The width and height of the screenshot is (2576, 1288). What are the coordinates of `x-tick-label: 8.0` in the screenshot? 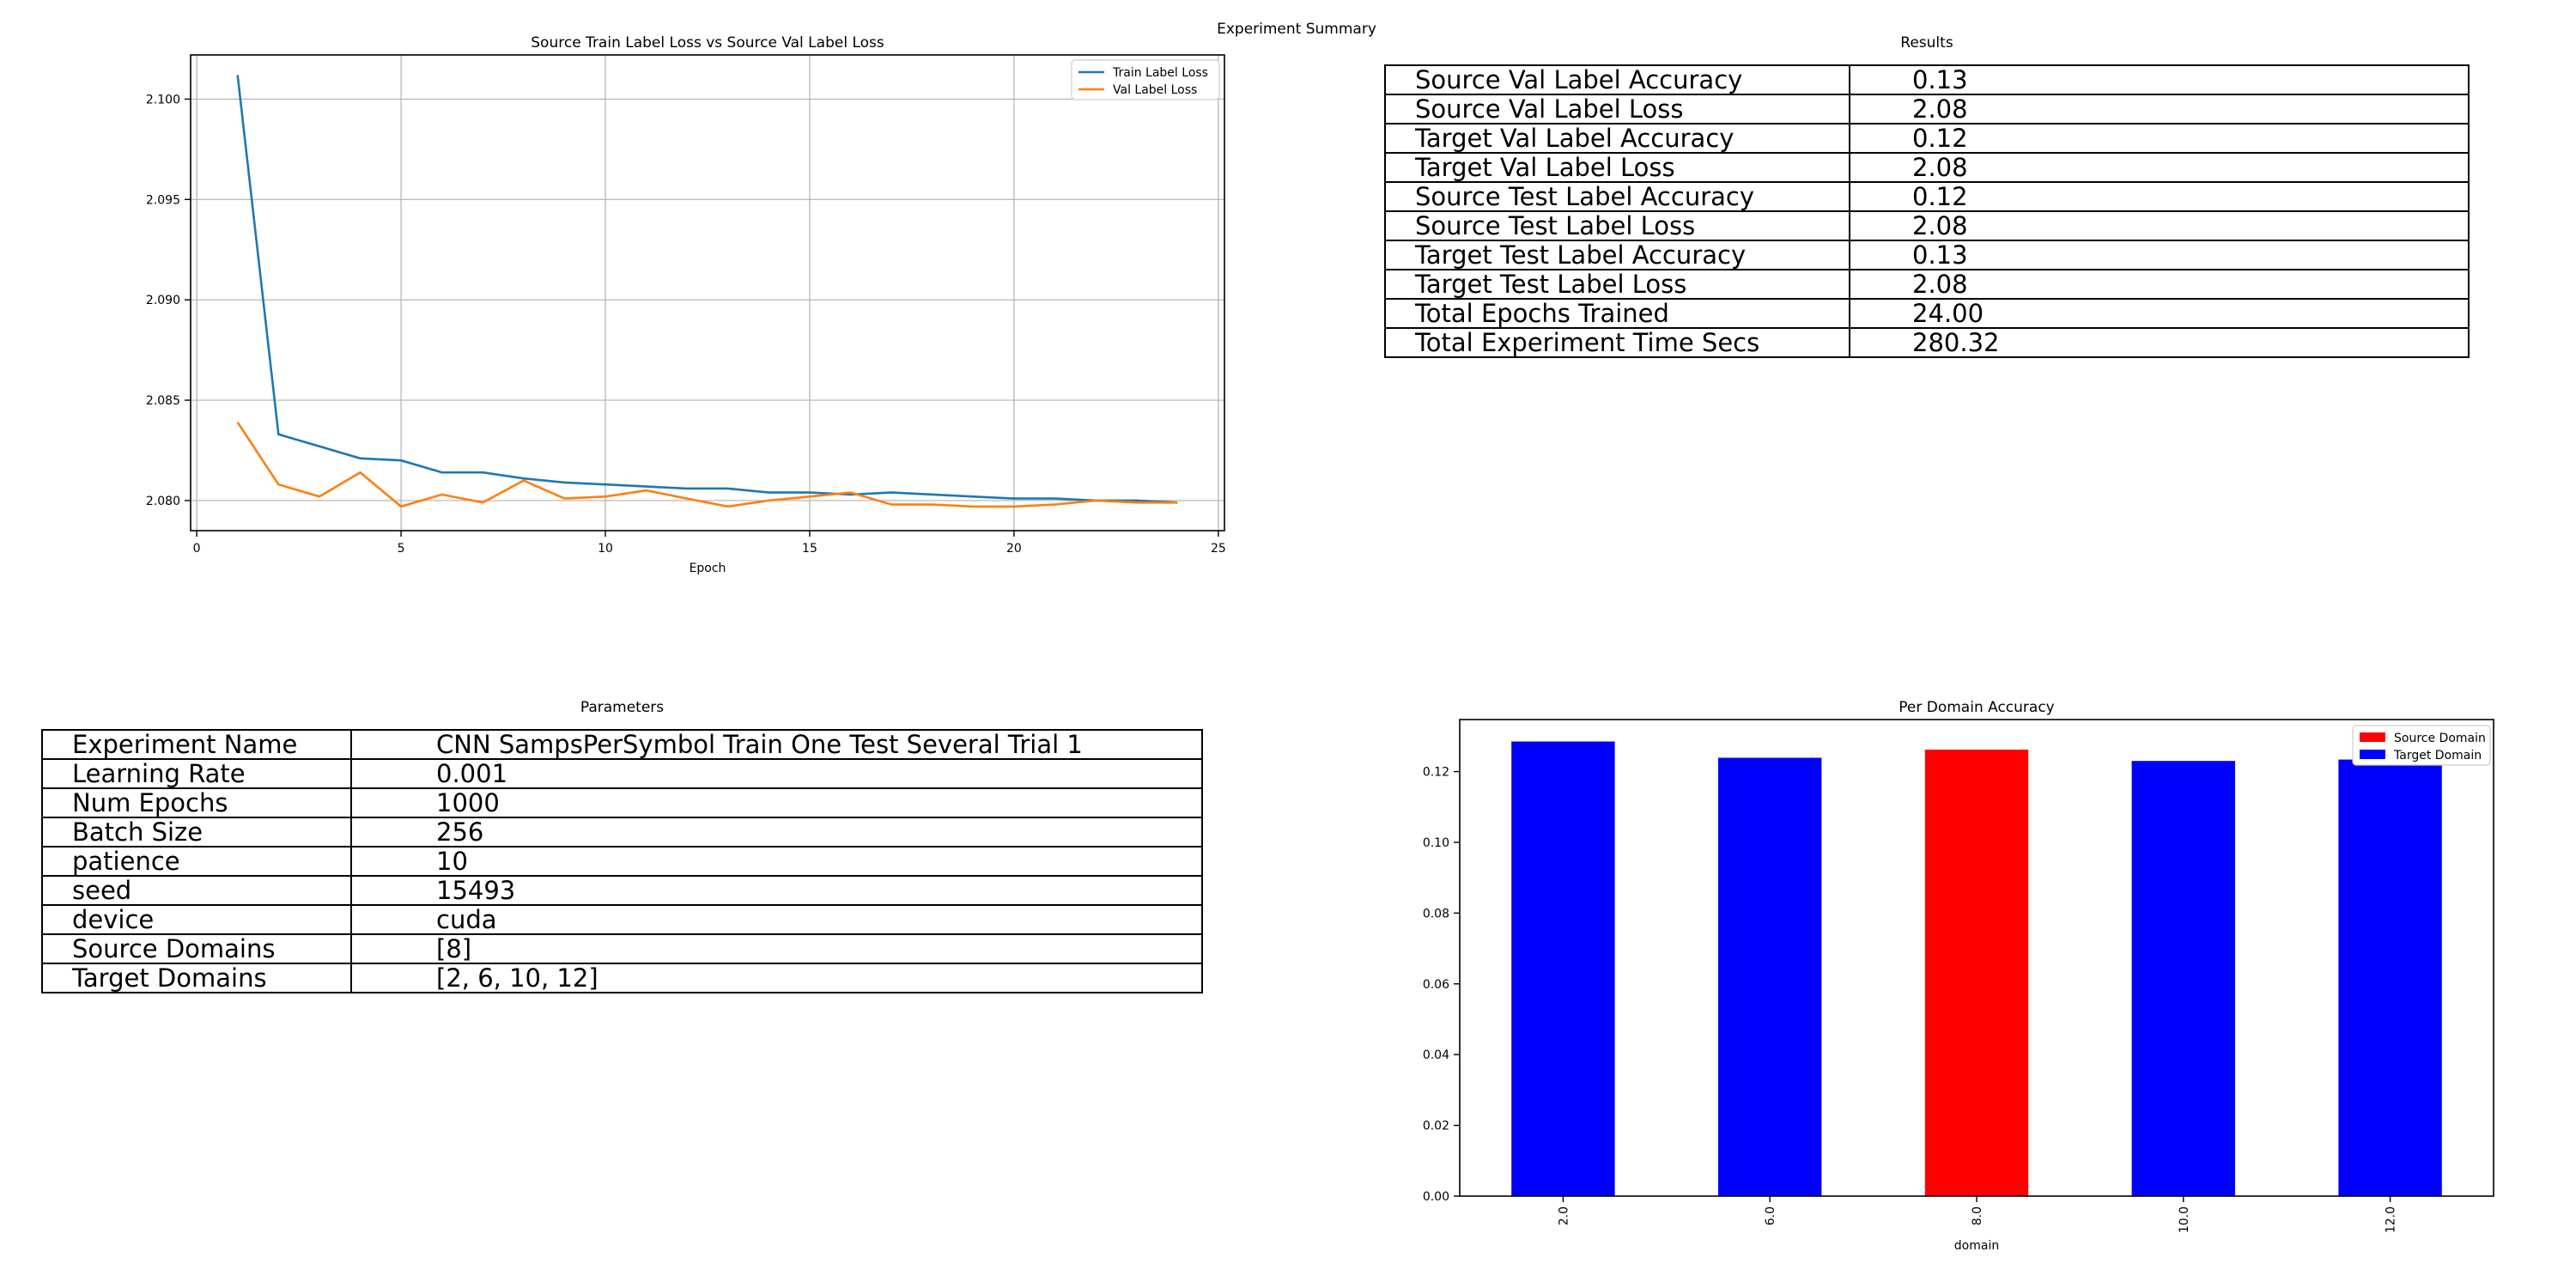 It's located at (1977, 1215).